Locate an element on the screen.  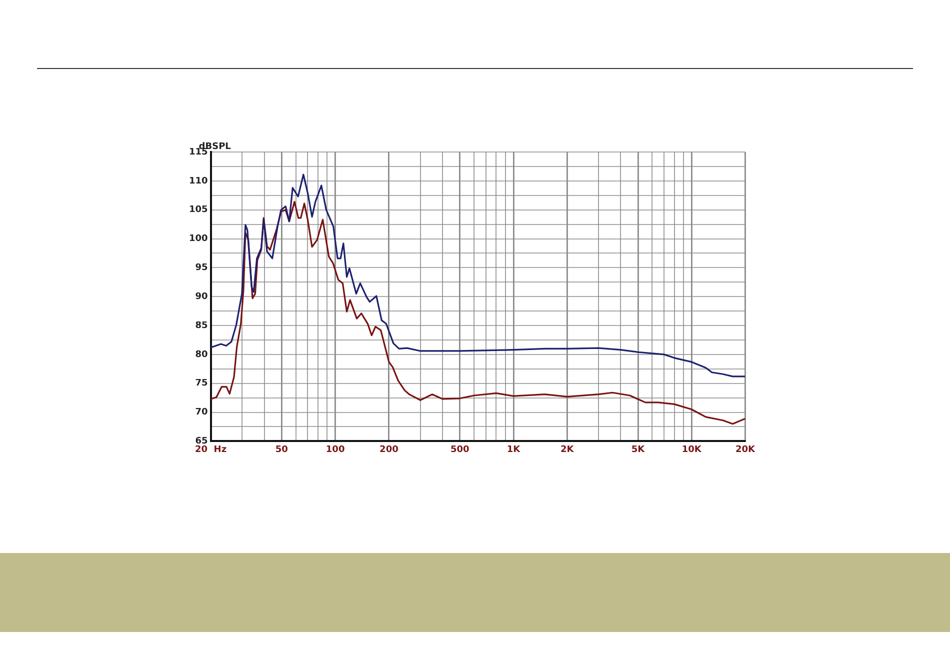
x-tick-label: 2K is located at coordinates (567, 449).